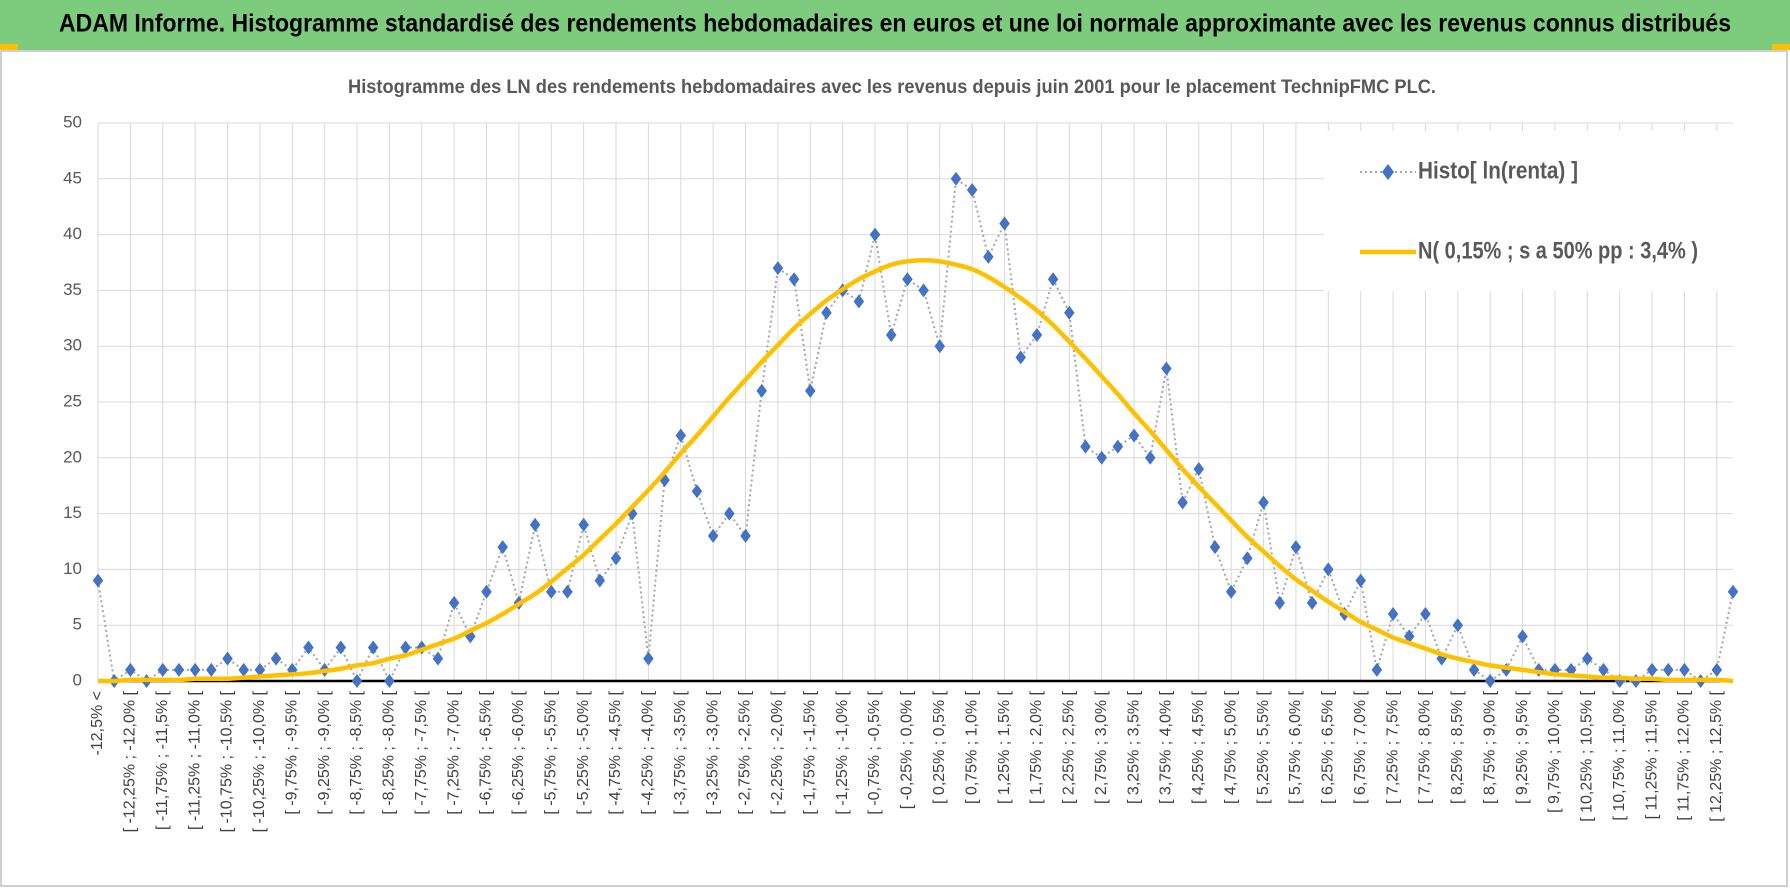 This screenshot has width=1790, height=888. I want to click on x-tick-label: [ -7,75% ; -7,5% [, so click(421, 752).